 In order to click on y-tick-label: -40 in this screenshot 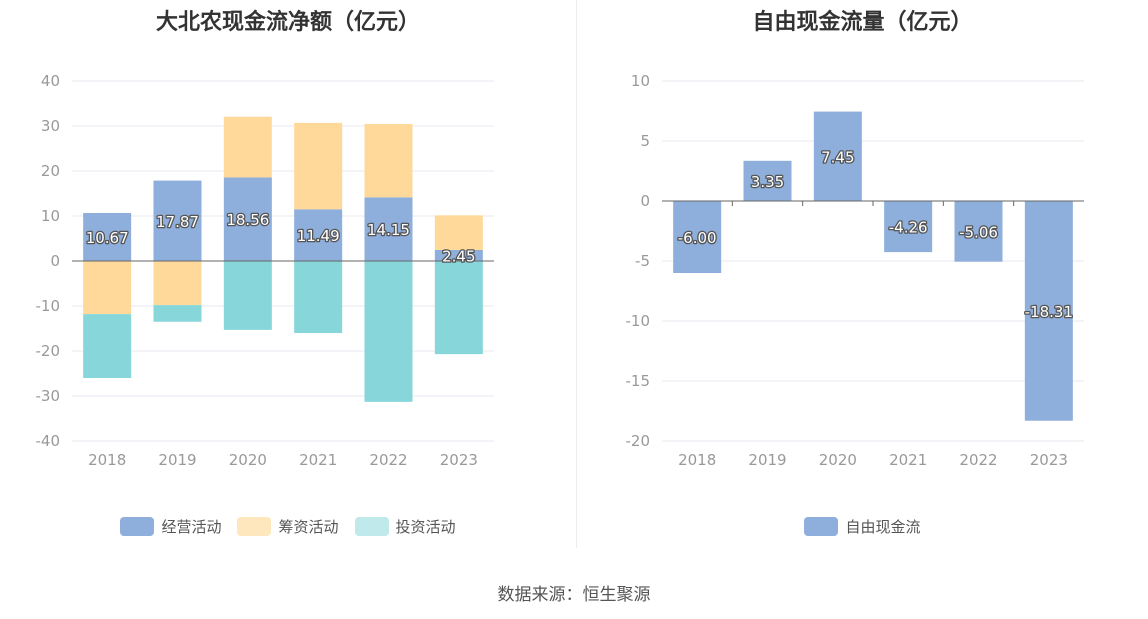, I will do `click(48, 441)`.